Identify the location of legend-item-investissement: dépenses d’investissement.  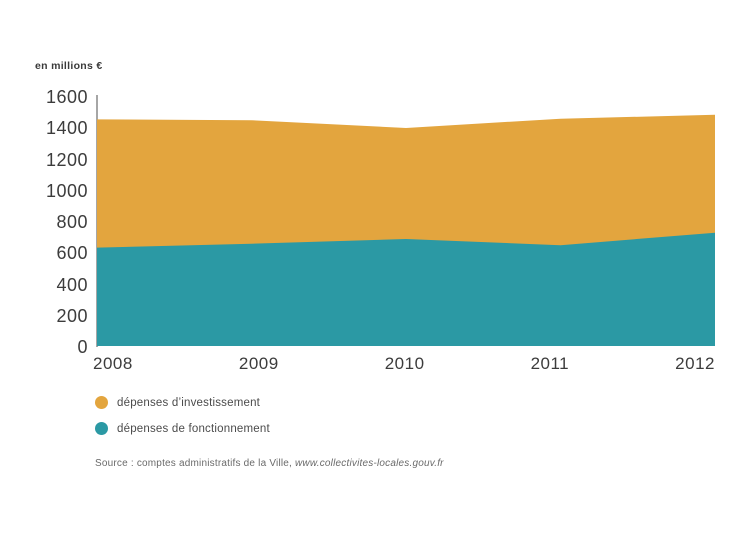
(182, 402).